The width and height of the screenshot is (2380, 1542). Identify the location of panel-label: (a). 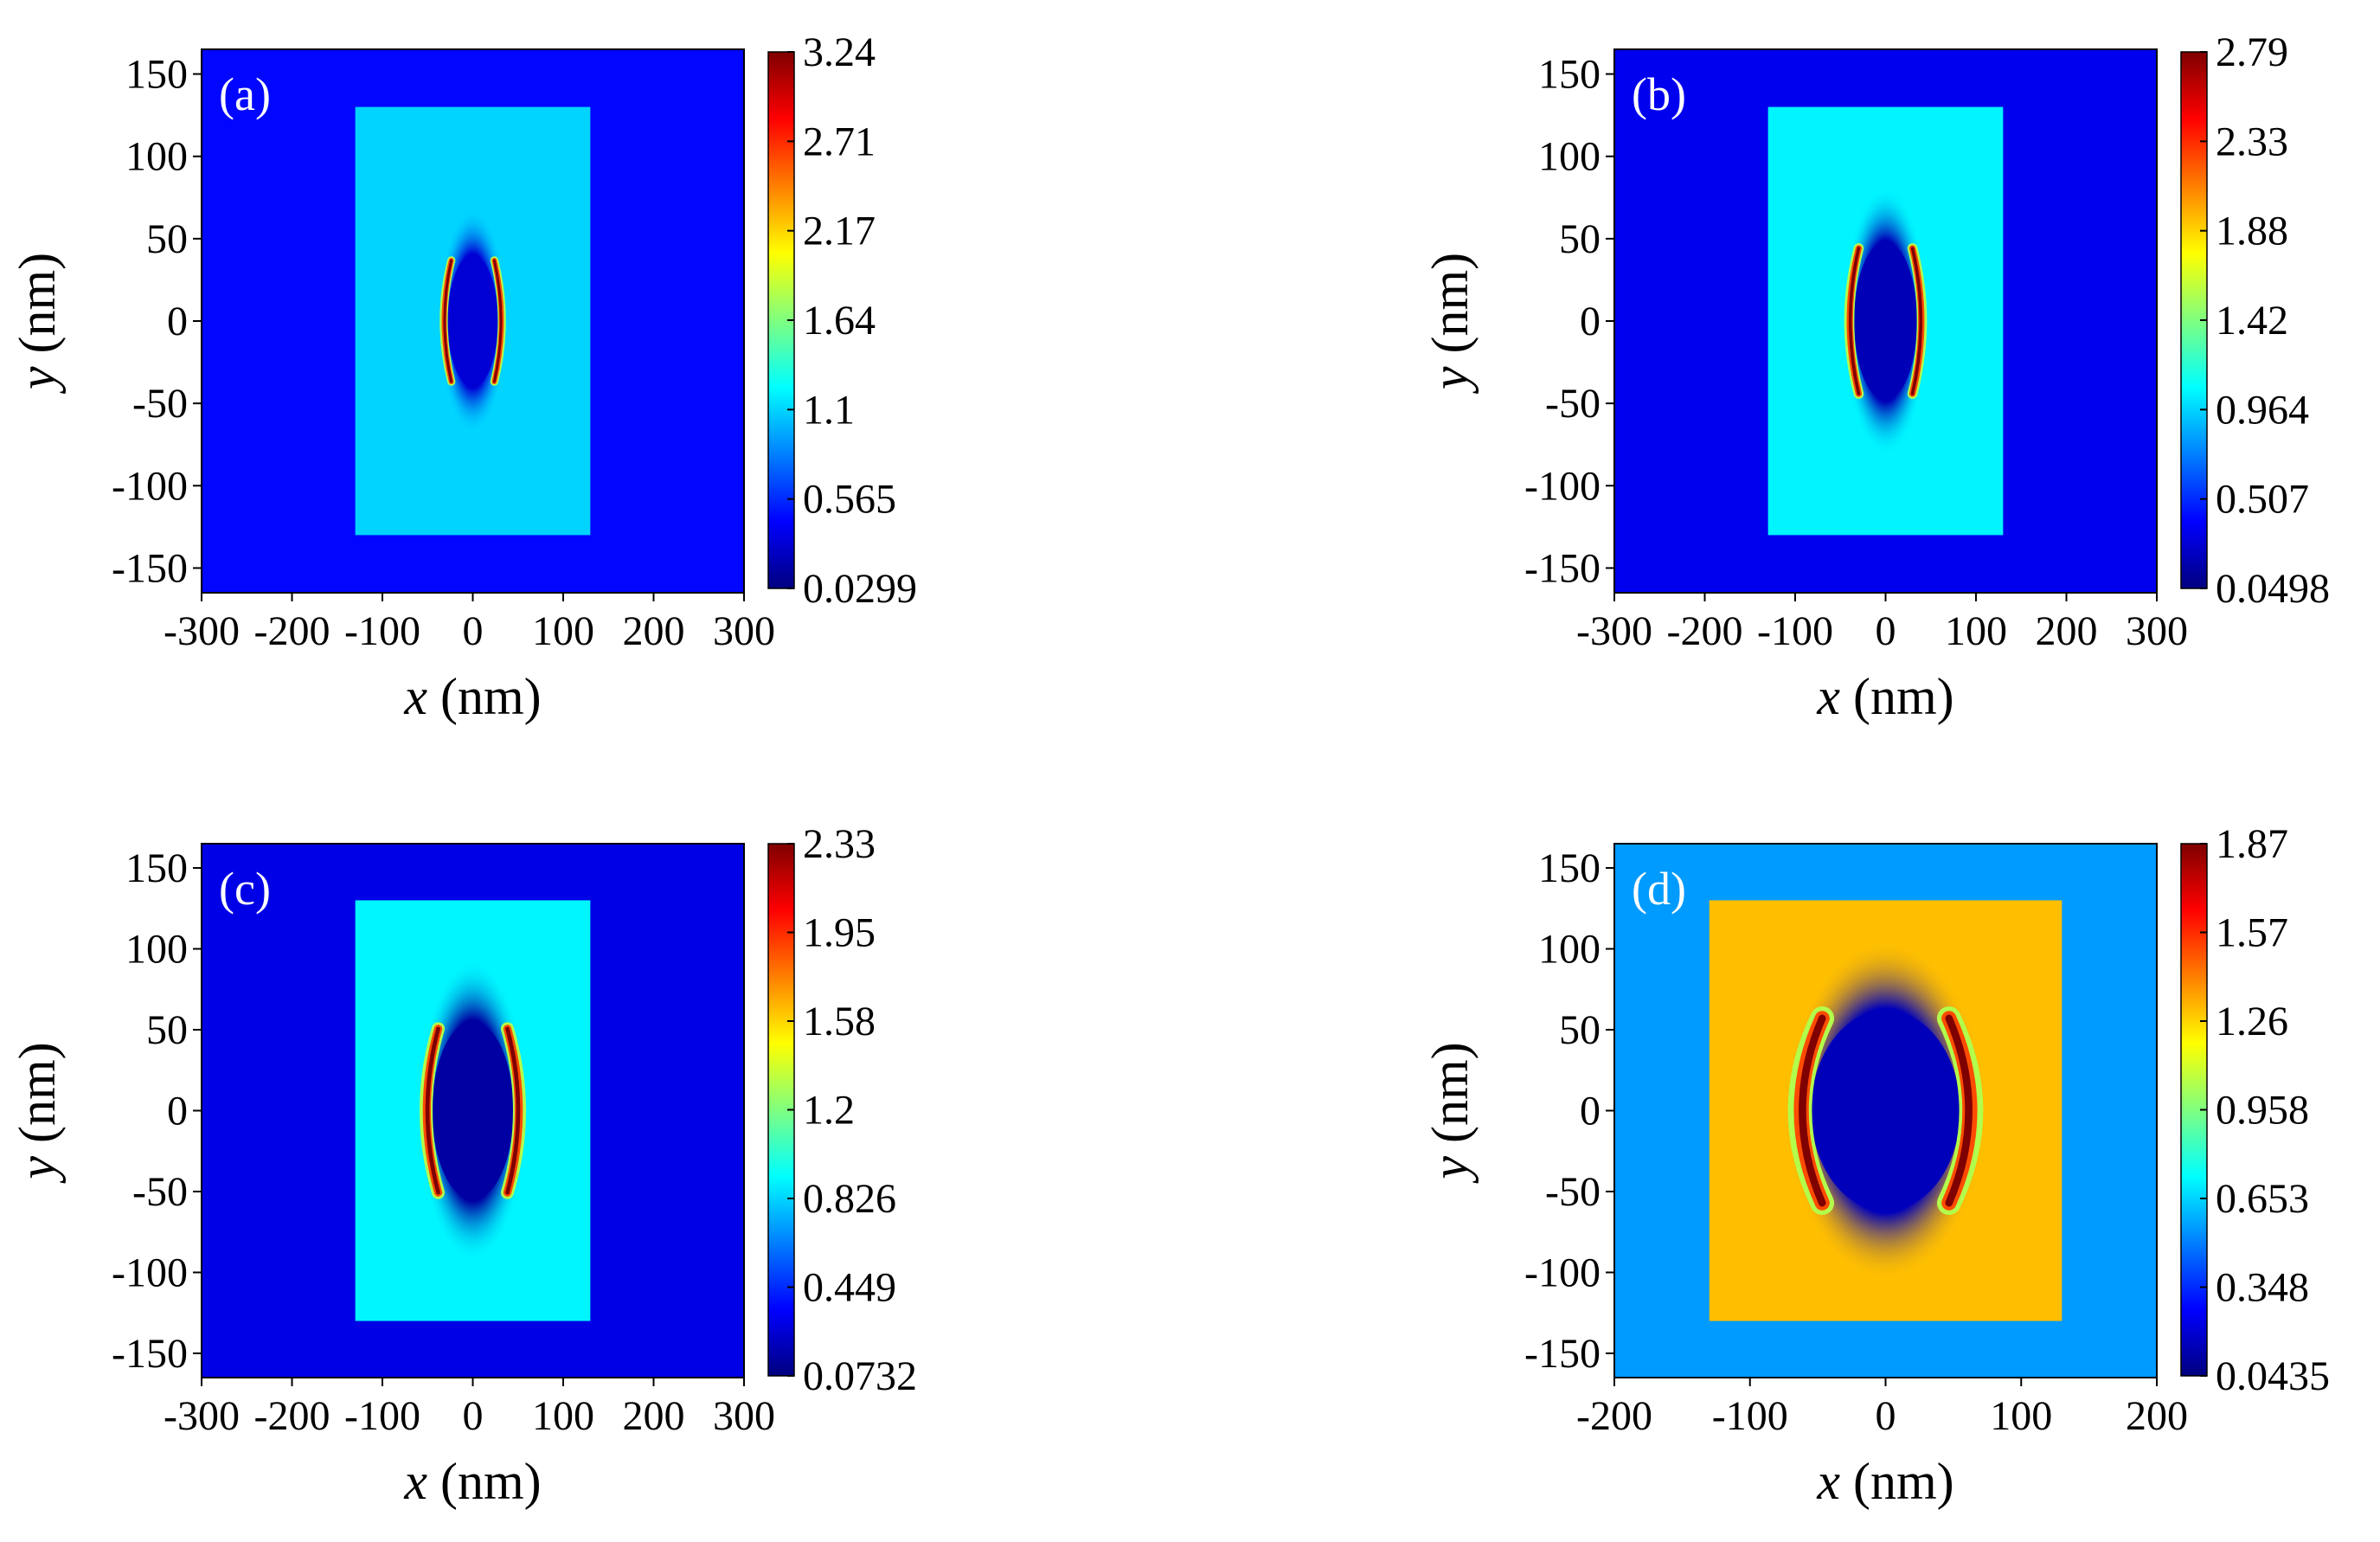
(245, 94).